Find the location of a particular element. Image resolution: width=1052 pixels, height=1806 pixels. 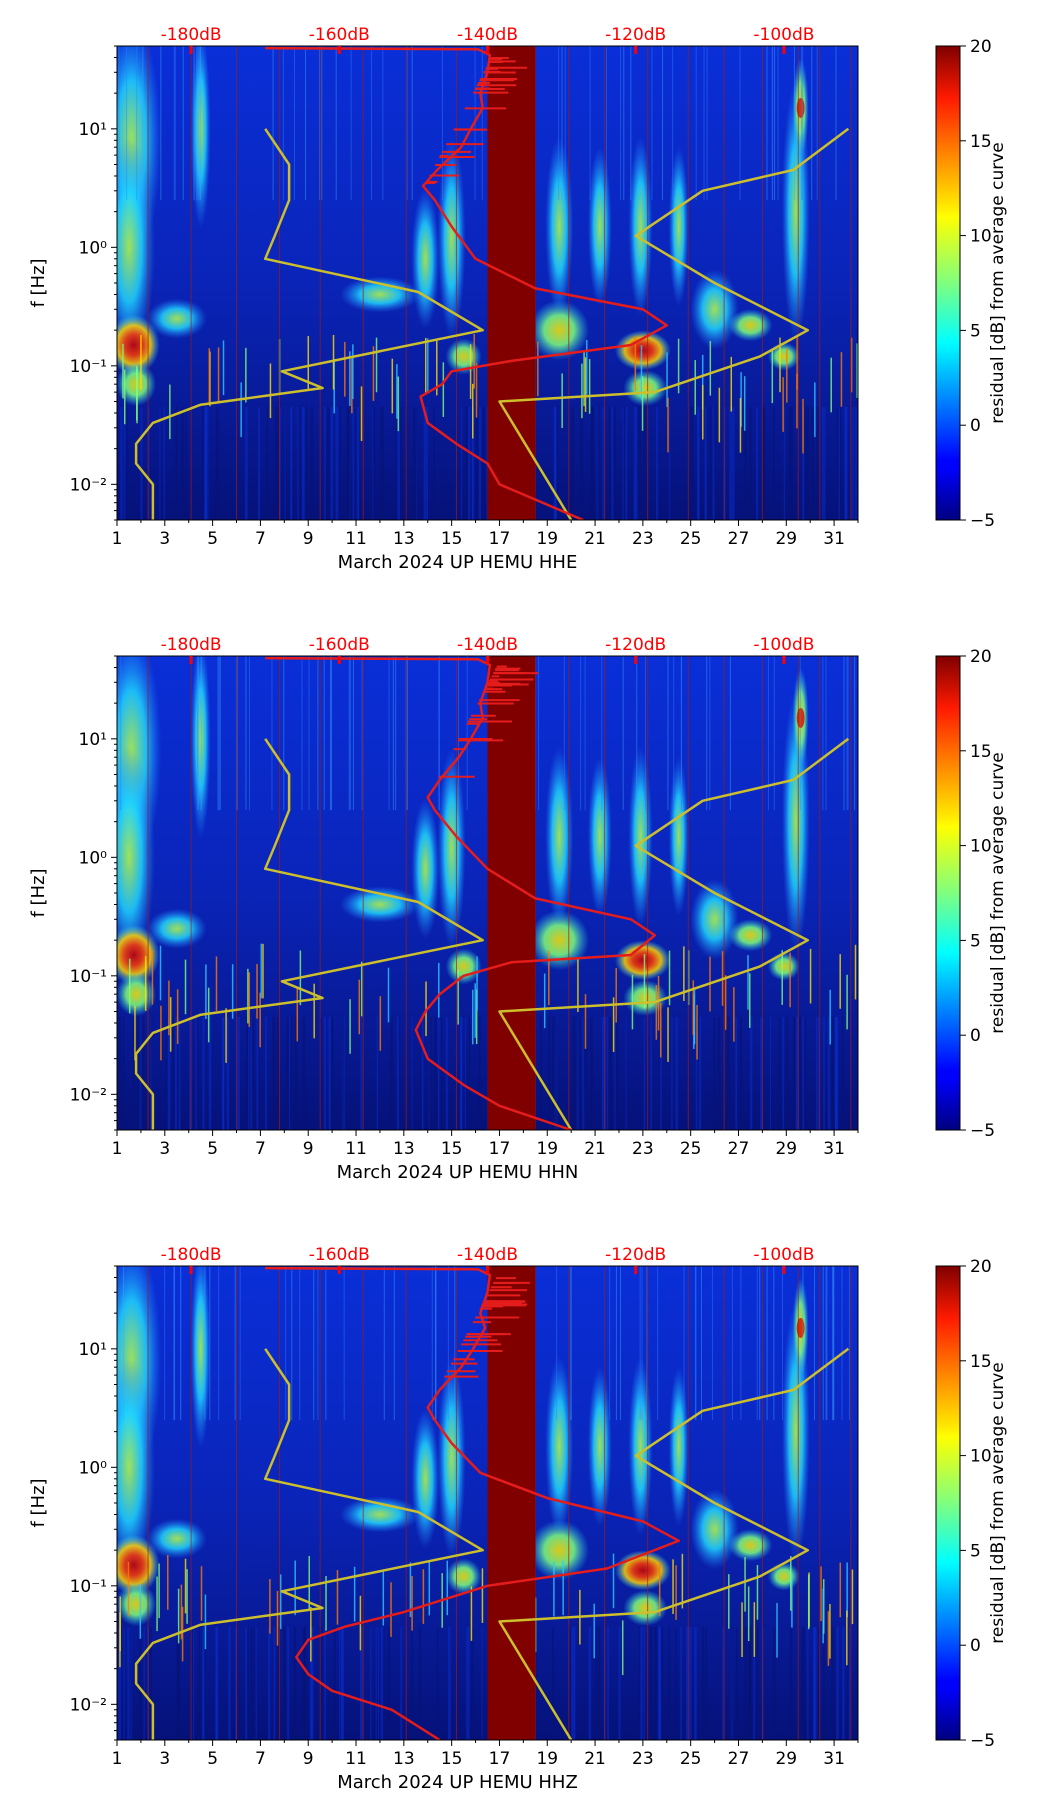

x-tick-label: 5 is located at coordinates (212, 539).